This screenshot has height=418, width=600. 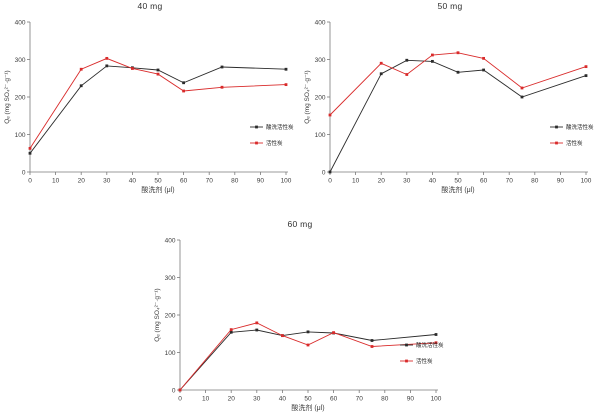 I want to click on chart-title: 40 mg, so click(x=150, y=6).